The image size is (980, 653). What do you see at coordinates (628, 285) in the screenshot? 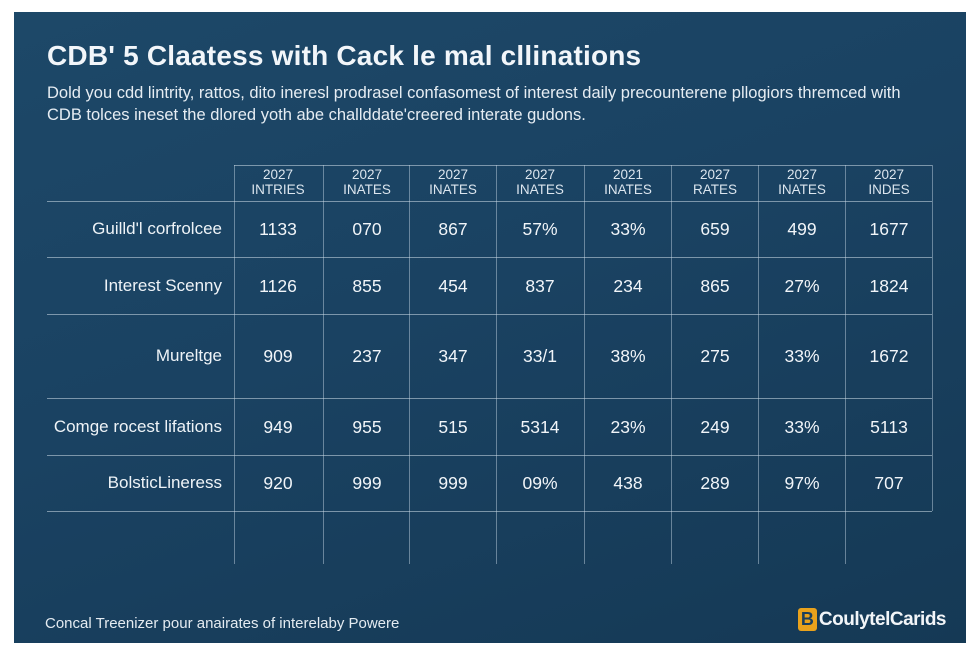
I see `table-cell: 234` at bounding box center [628, 285].